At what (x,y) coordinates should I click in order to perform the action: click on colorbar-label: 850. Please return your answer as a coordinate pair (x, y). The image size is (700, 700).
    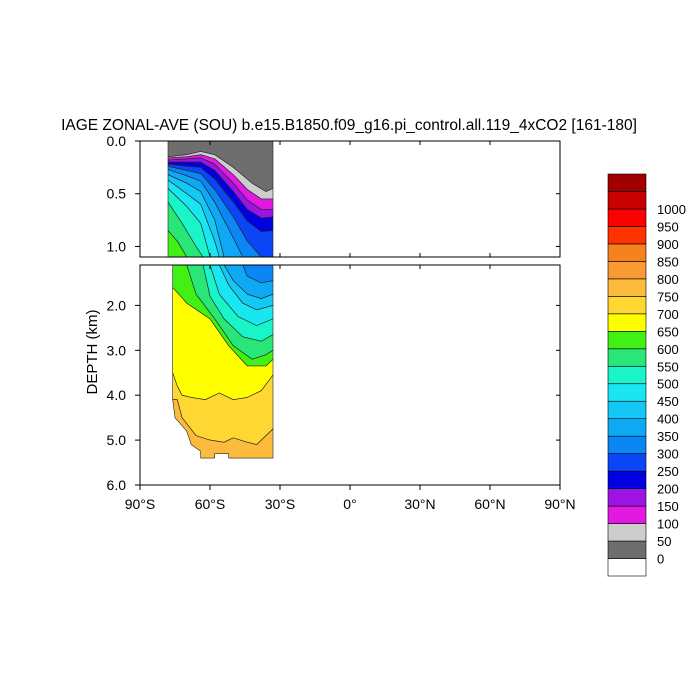
    Looking at the image, I should click on (668, 261).